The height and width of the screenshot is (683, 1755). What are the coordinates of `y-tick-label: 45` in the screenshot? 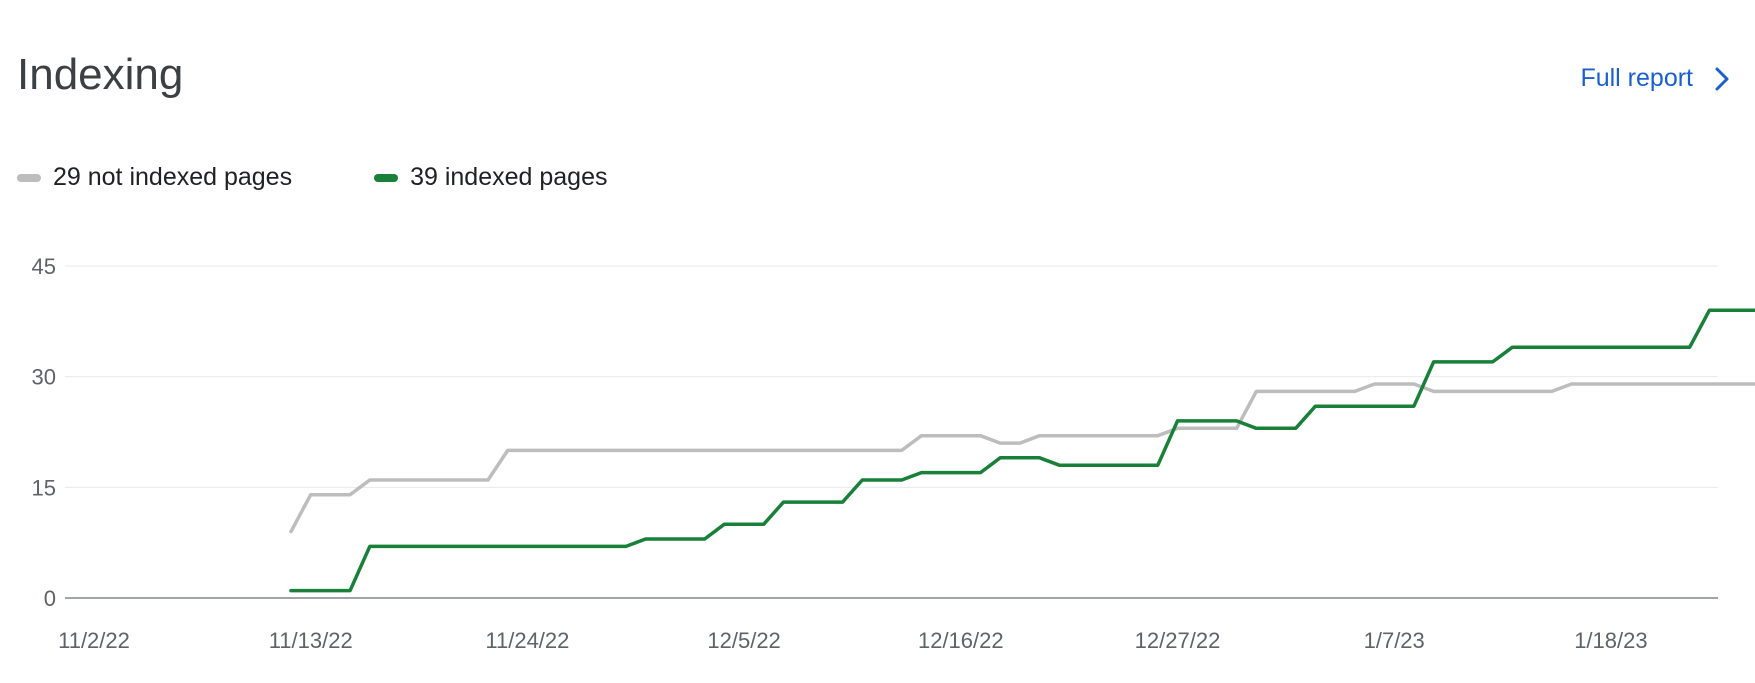 It's located at (44, 266).